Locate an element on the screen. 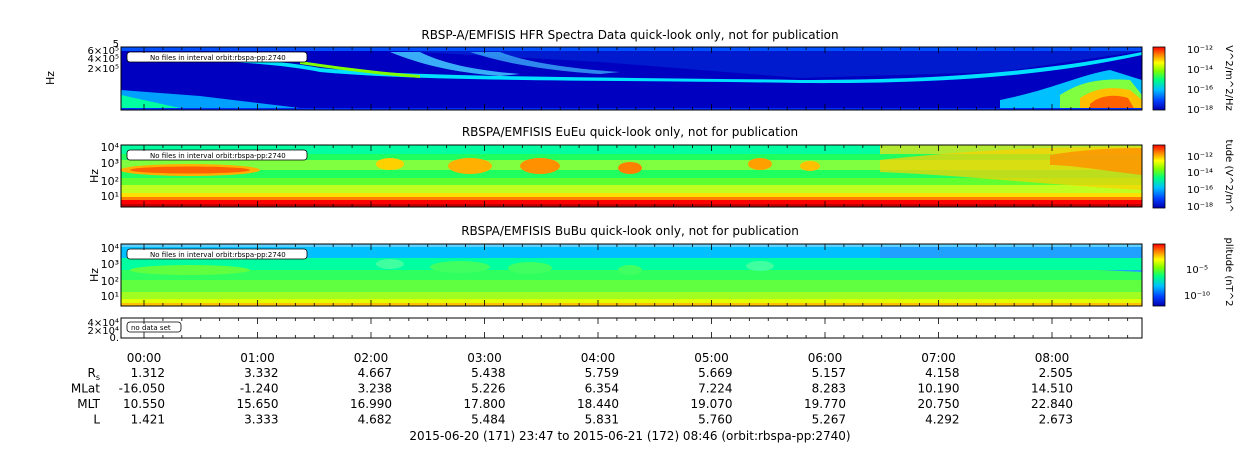 Image resolution: width=1250 pixels, height=449 pixels. colorbar-label: V^2/m^2/Hz is located at coordinates (1228, 78).